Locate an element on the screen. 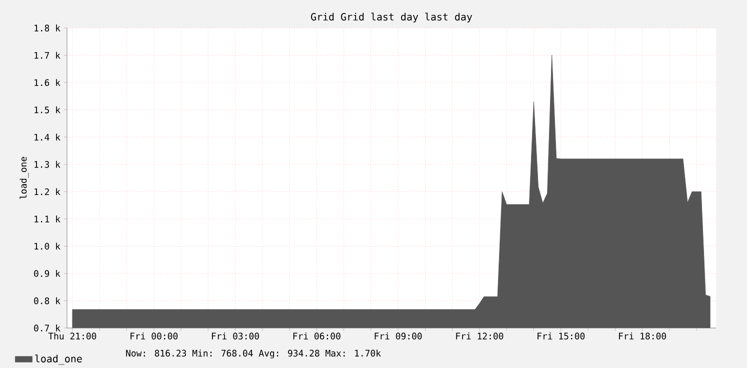 The width and height of the screenshot is (747, 368). x-tick-label: Thu 21:00 is located at coordinates (72, 336).